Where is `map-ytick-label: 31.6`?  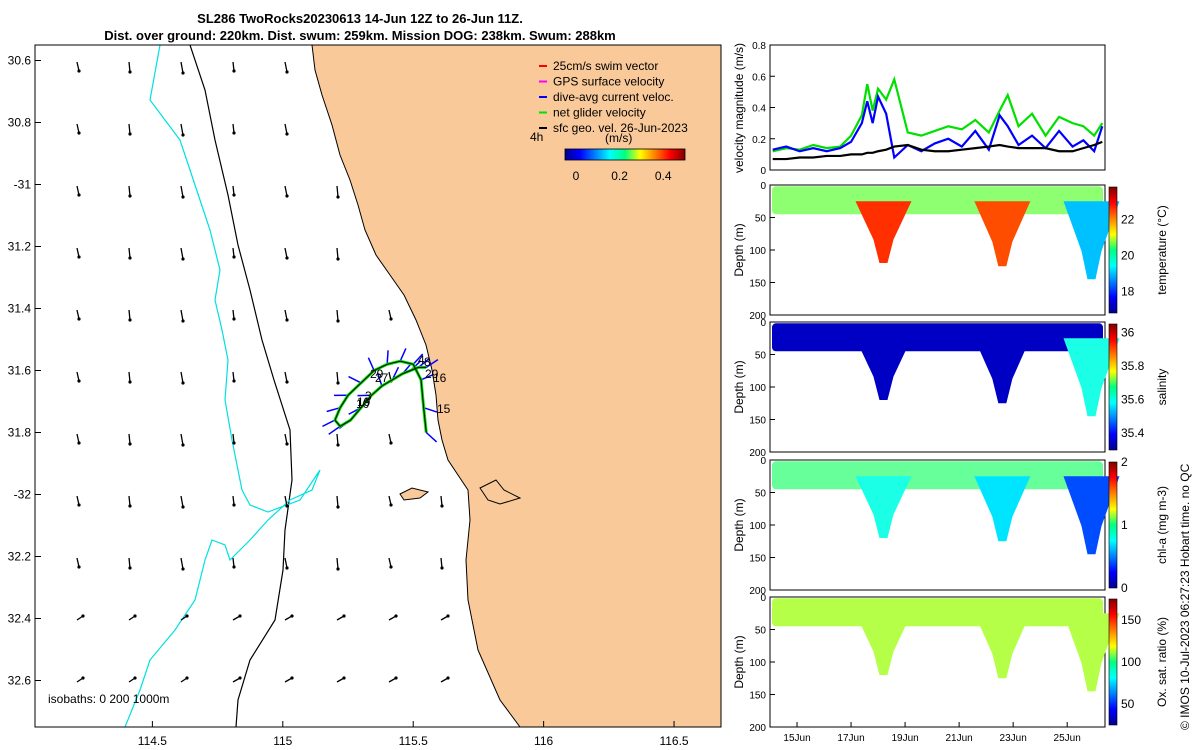 map-ytick-label: 31.6 is located at coordinates (20, 371).